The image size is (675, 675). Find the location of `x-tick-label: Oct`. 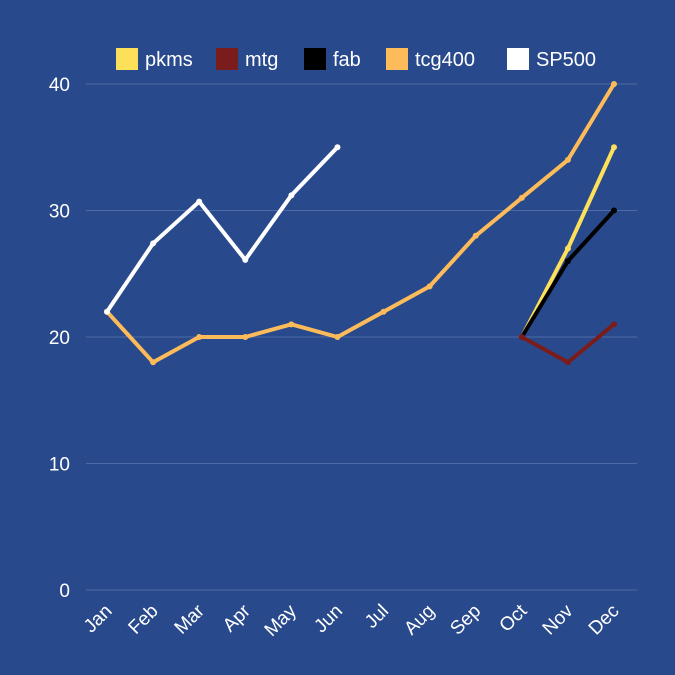

x-tick-label: Oct is located at coordinates (514, 618).